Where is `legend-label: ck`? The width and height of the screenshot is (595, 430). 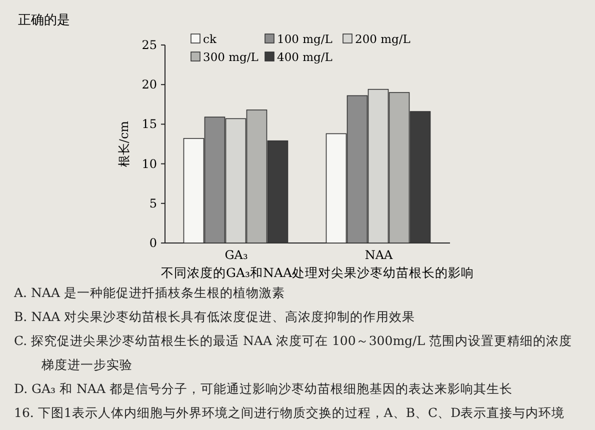 legend-label: ck is located at coordinates (210, 39).